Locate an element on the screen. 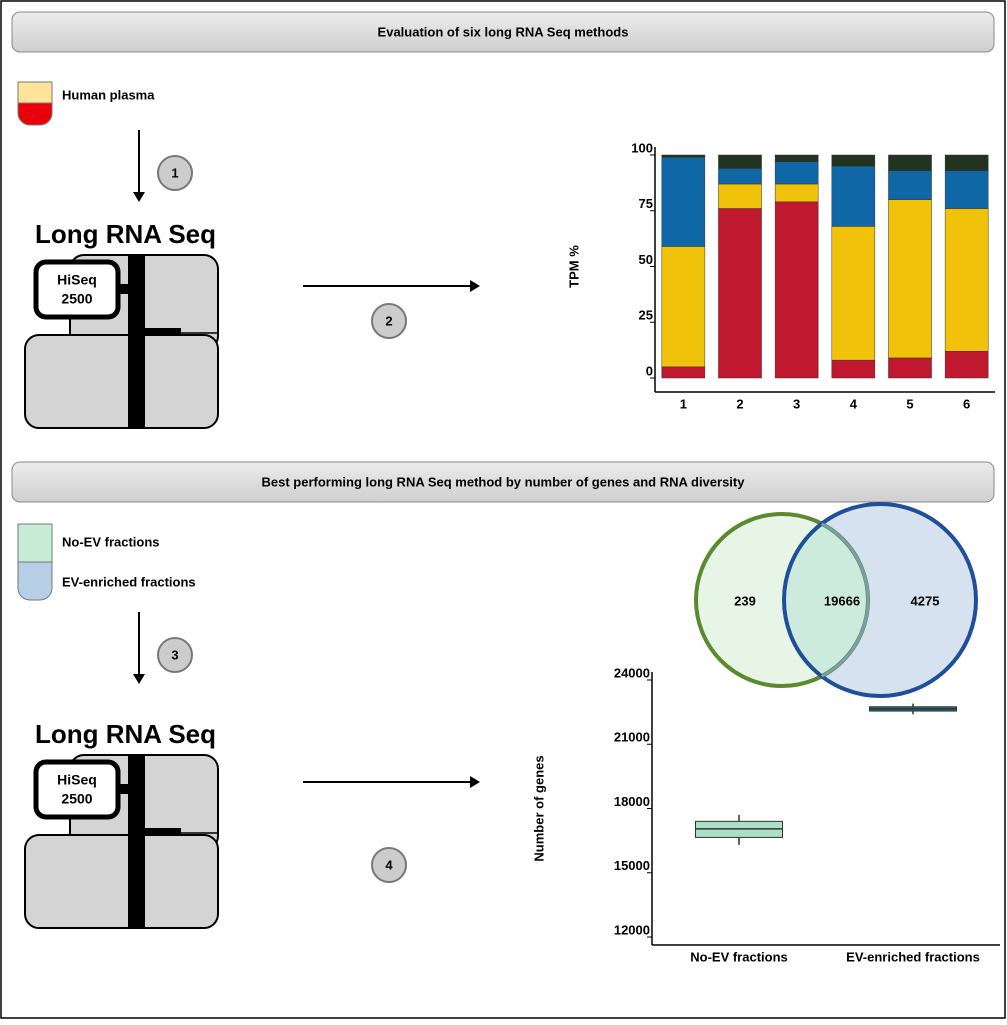  y-tick-label: 18000 is located at coordinates (632, 801).